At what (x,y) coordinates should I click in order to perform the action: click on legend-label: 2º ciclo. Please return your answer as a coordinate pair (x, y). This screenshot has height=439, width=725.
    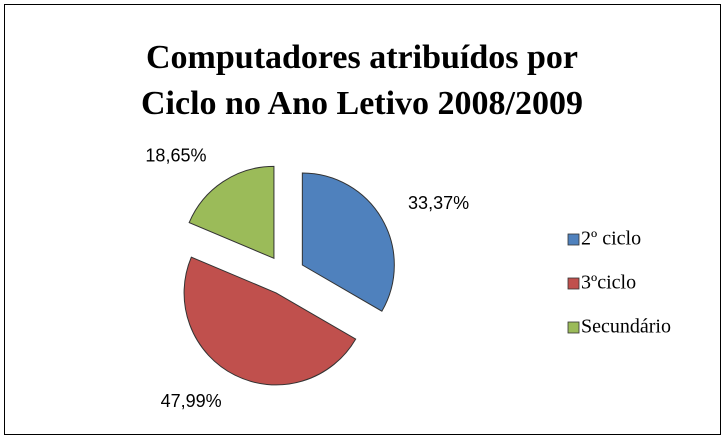
    Looking at the image, I should click on (611, 239).